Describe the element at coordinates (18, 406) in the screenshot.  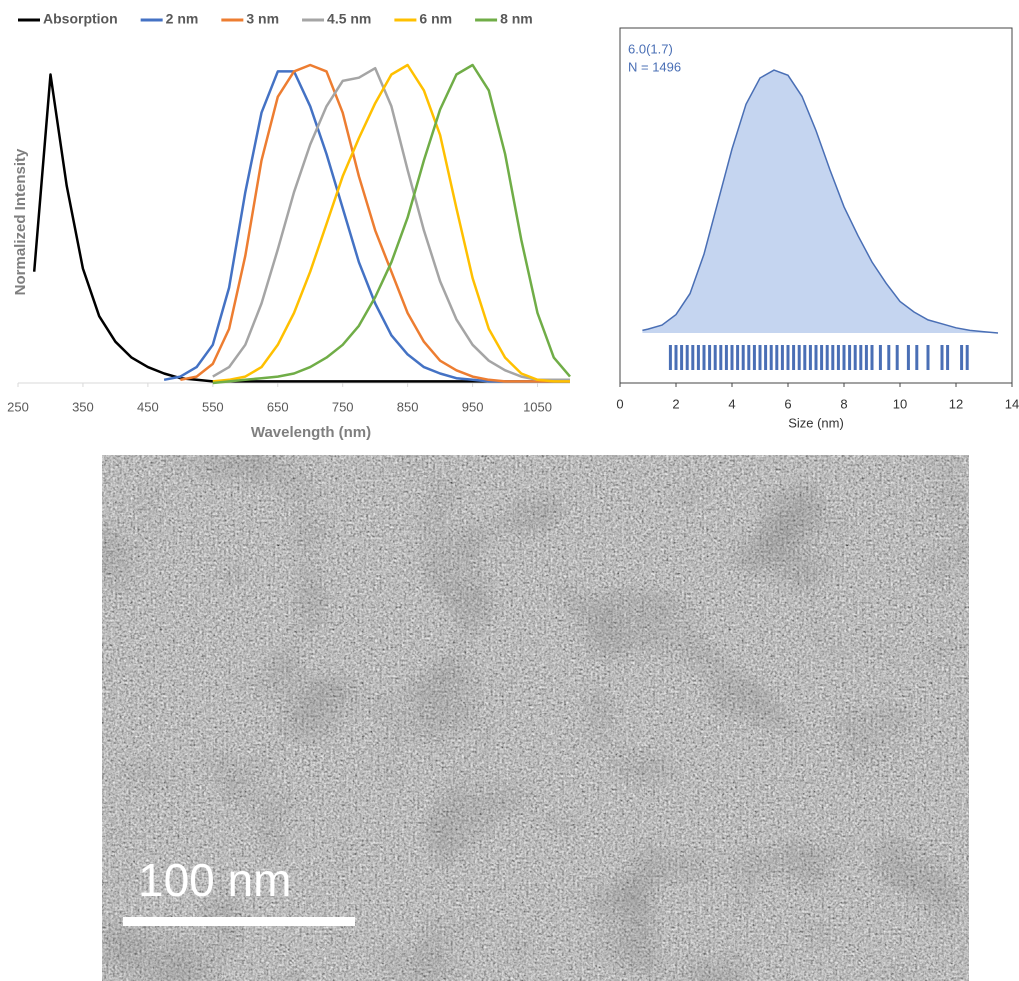
I see `x-tick-label: 250` at that location.